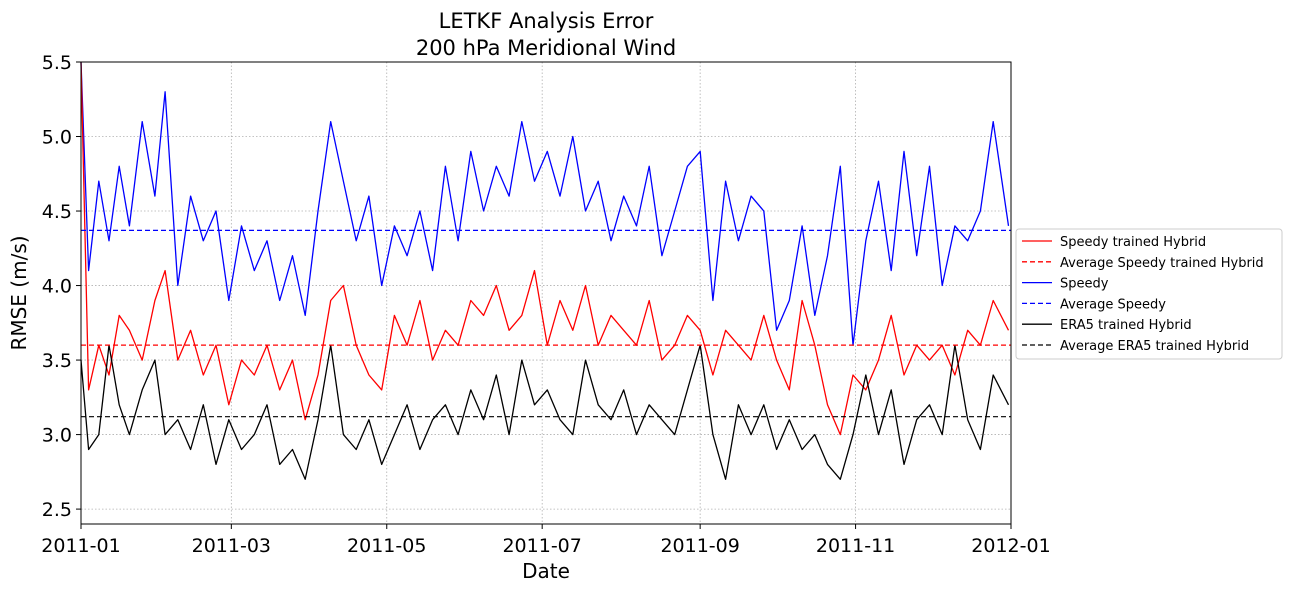 The image size is (1293, 593). Describe the element at coordinates (1113, 304) in the screenshot. I see `legend-label: Average Speedy` at that location.